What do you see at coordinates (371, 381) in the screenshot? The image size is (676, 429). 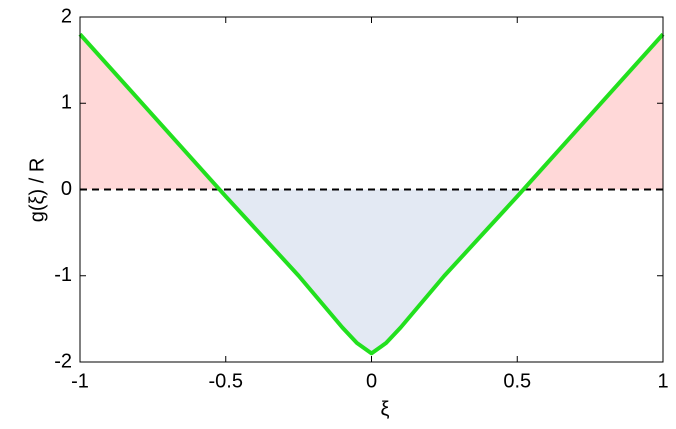 I see `x-tick-label: 0` at bounding box center [371, 381].